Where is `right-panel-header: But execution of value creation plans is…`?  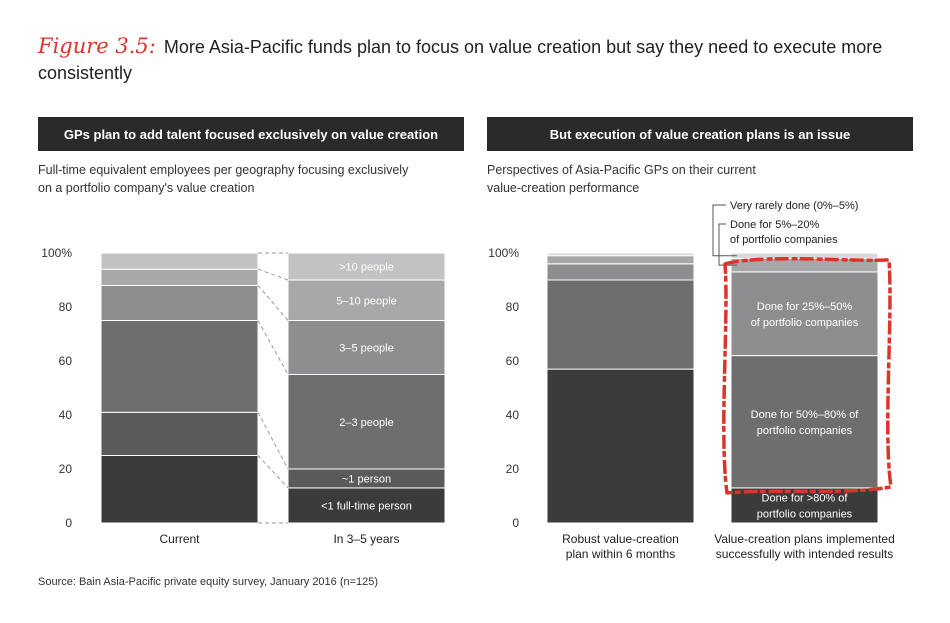 right-panel-header: But execution of value creation plans is… is located at coordinates (700, 134).